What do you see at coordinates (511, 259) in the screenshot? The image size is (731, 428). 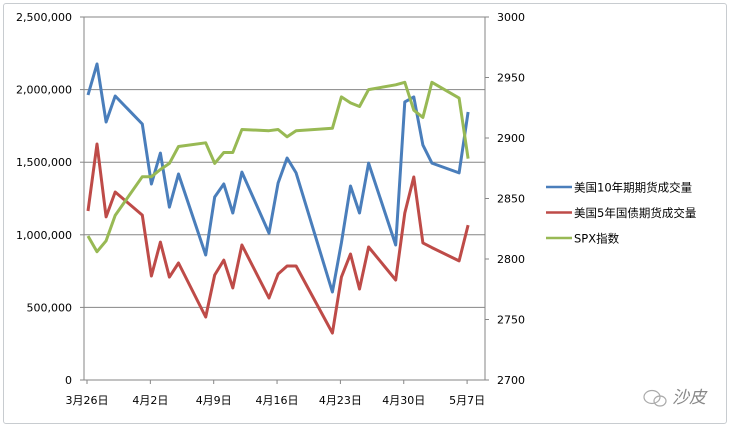 I see `y-right-tick-label: 2800` at bounding box center [511, 259].